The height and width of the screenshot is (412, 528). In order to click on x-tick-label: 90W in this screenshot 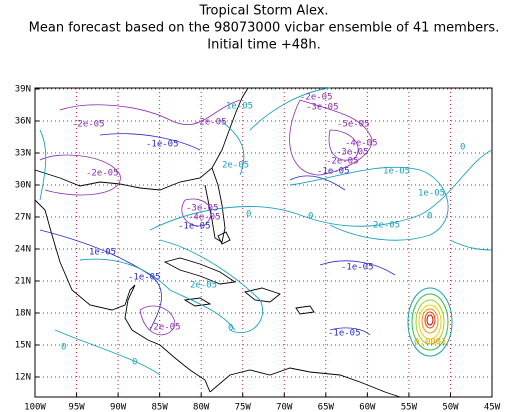, I will do `click(118, 407)`.